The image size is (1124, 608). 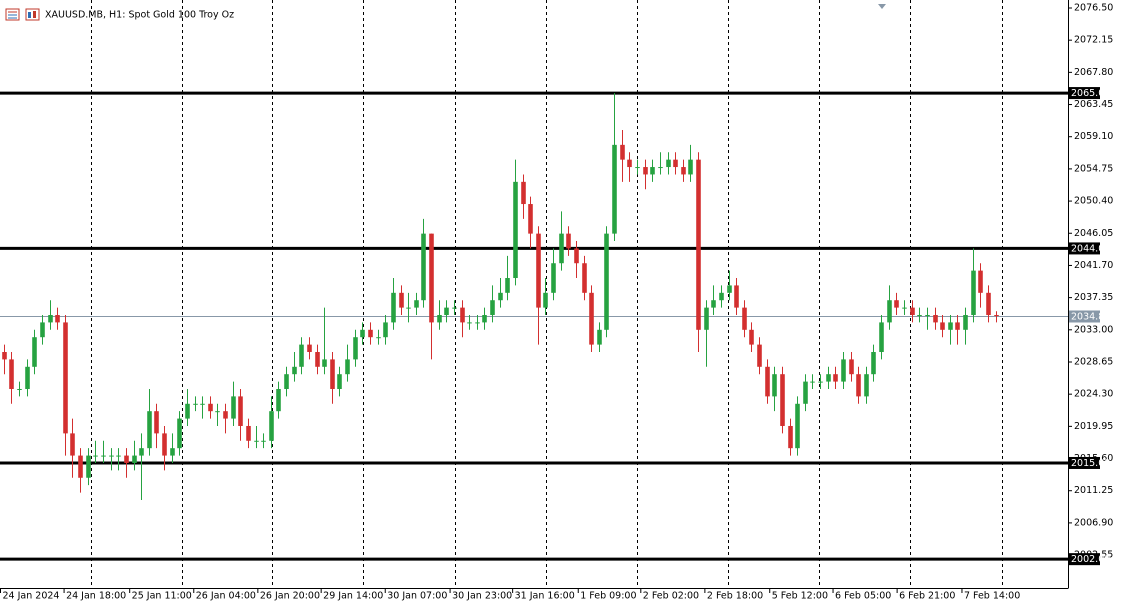 What do you see at coordinates (1093, 201) in the screenshot?
I see `y-tick-label: 2050.40` at bounding box center [1093, 201].